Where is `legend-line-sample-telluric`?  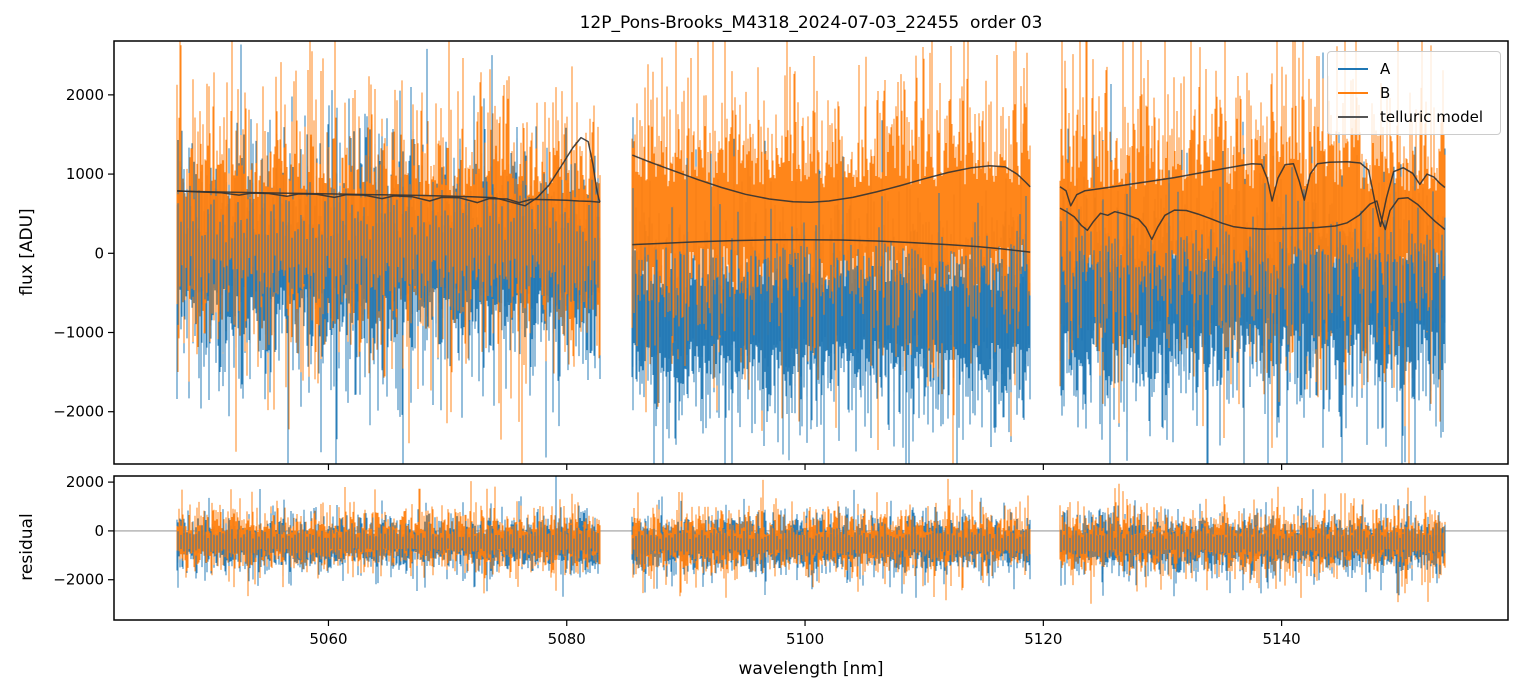 legend-line-sample-telluric is located at coordinates (1353, 117).